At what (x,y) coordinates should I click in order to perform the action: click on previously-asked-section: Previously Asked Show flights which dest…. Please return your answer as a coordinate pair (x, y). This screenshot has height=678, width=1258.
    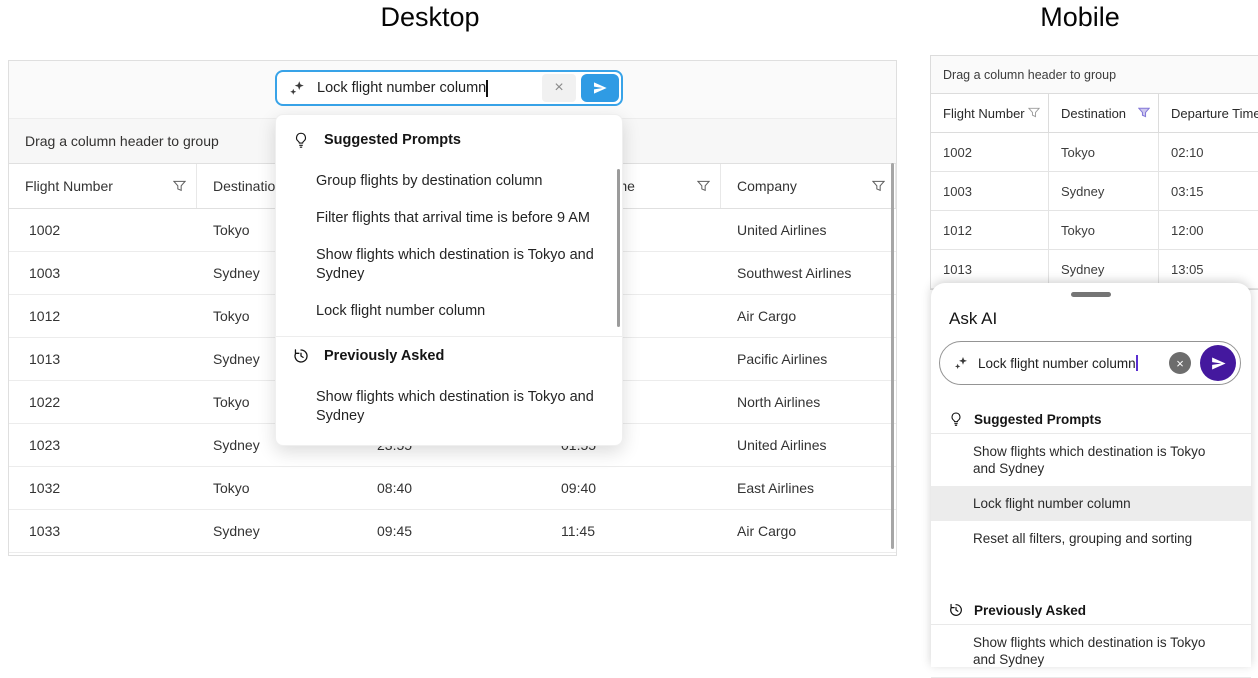
    Looking at the image, I should click on (1091, 637).